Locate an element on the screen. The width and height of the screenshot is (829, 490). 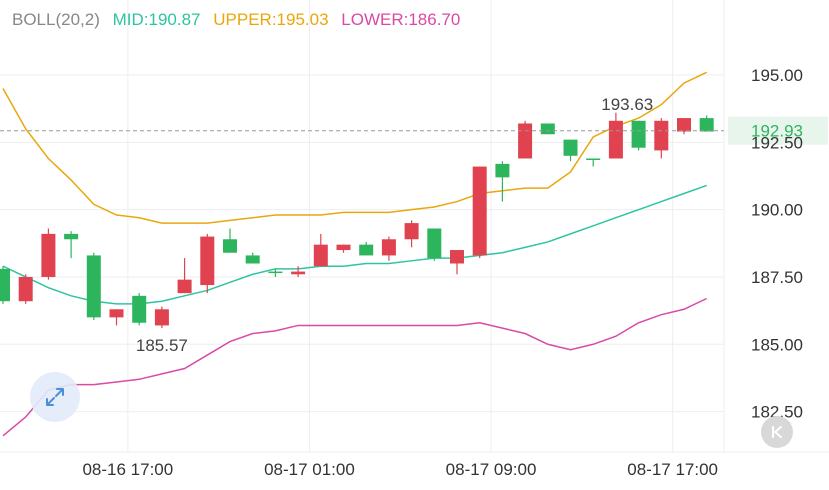
y-tick-label: 187.50 is located at coordinates (777, 277).